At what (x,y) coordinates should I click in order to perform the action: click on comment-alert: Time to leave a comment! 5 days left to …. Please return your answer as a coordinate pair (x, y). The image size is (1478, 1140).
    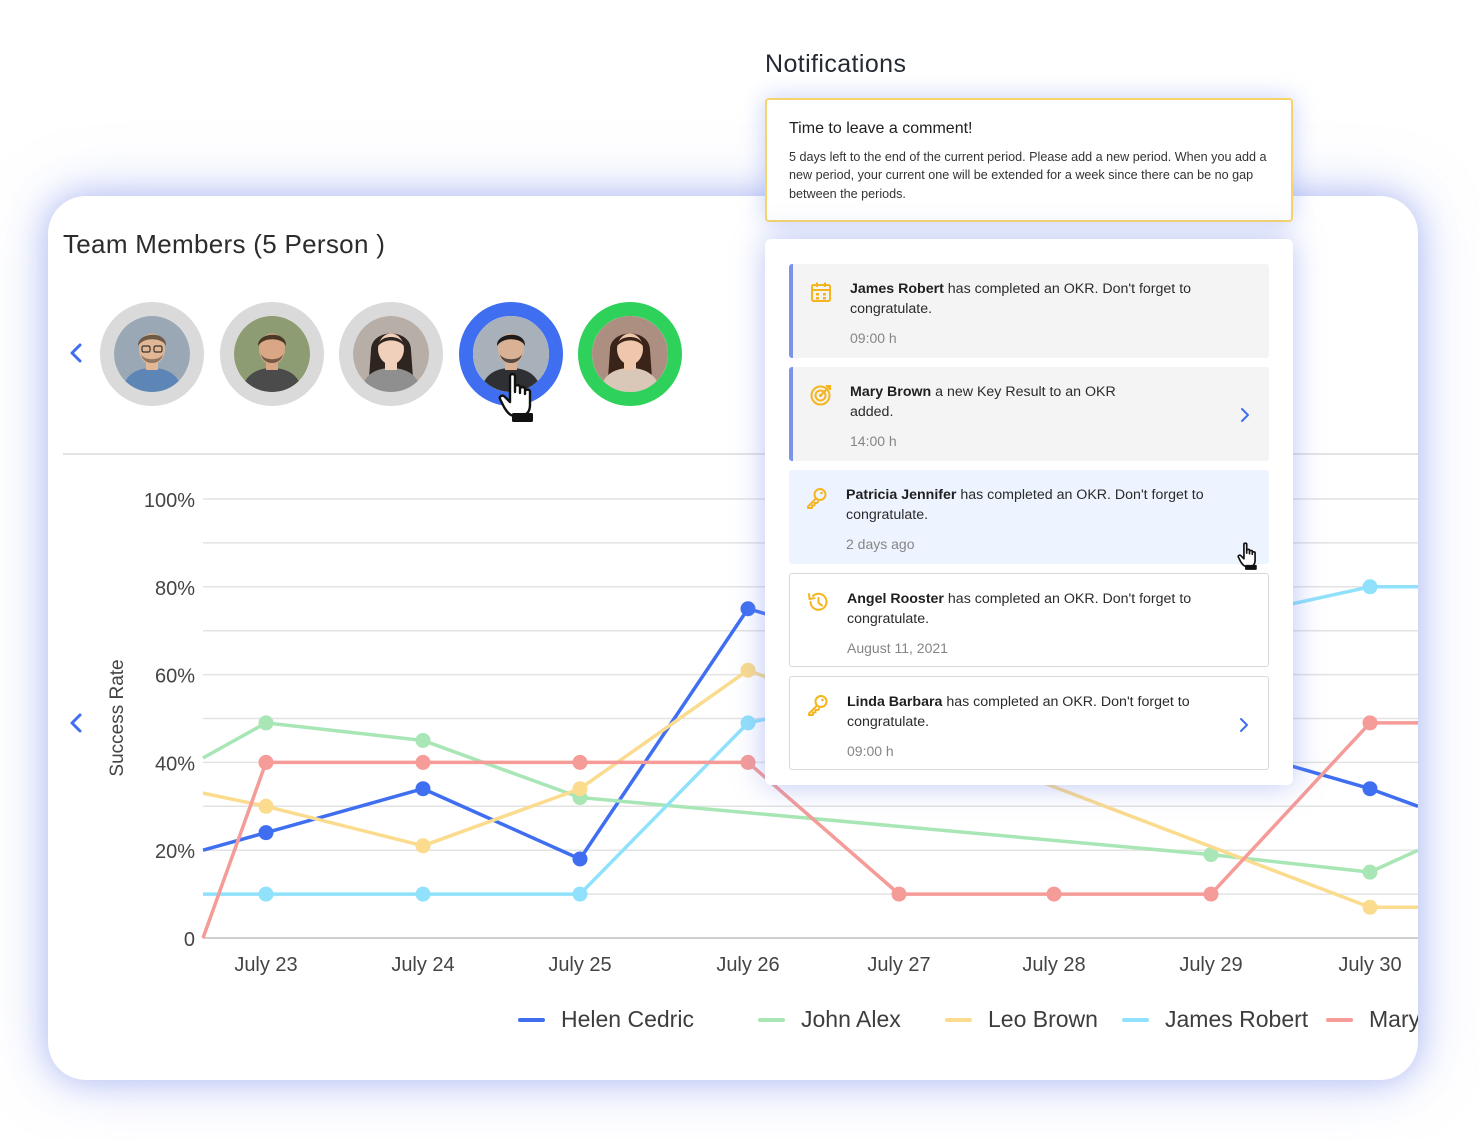
    Looking at the image, I should click on (1029, 160).